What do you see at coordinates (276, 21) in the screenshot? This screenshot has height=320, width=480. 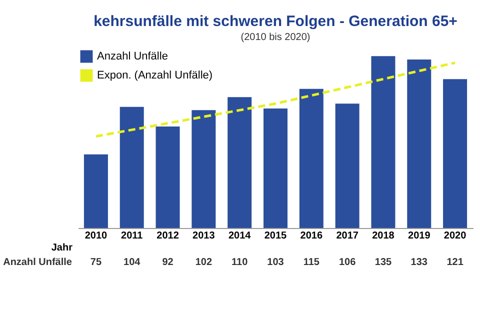 I see `chart-title: kehrsunfälle mit schweren Folgen - Generation 65+` at bounding box center [276, 21].